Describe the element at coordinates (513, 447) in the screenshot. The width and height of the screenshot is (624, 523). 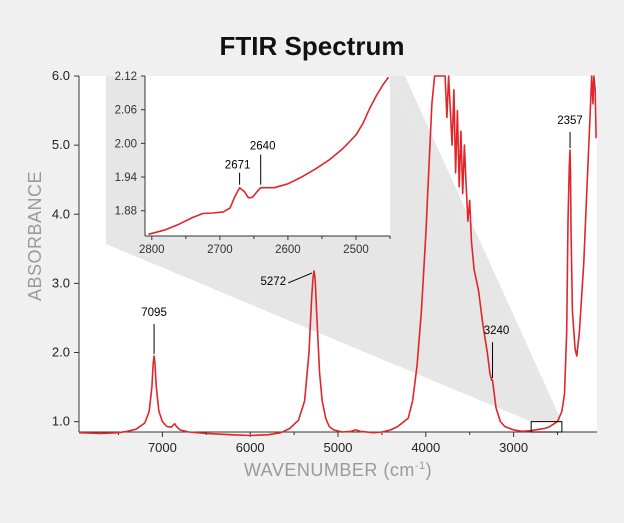
I see `x-tick-label: 3000` at that location.